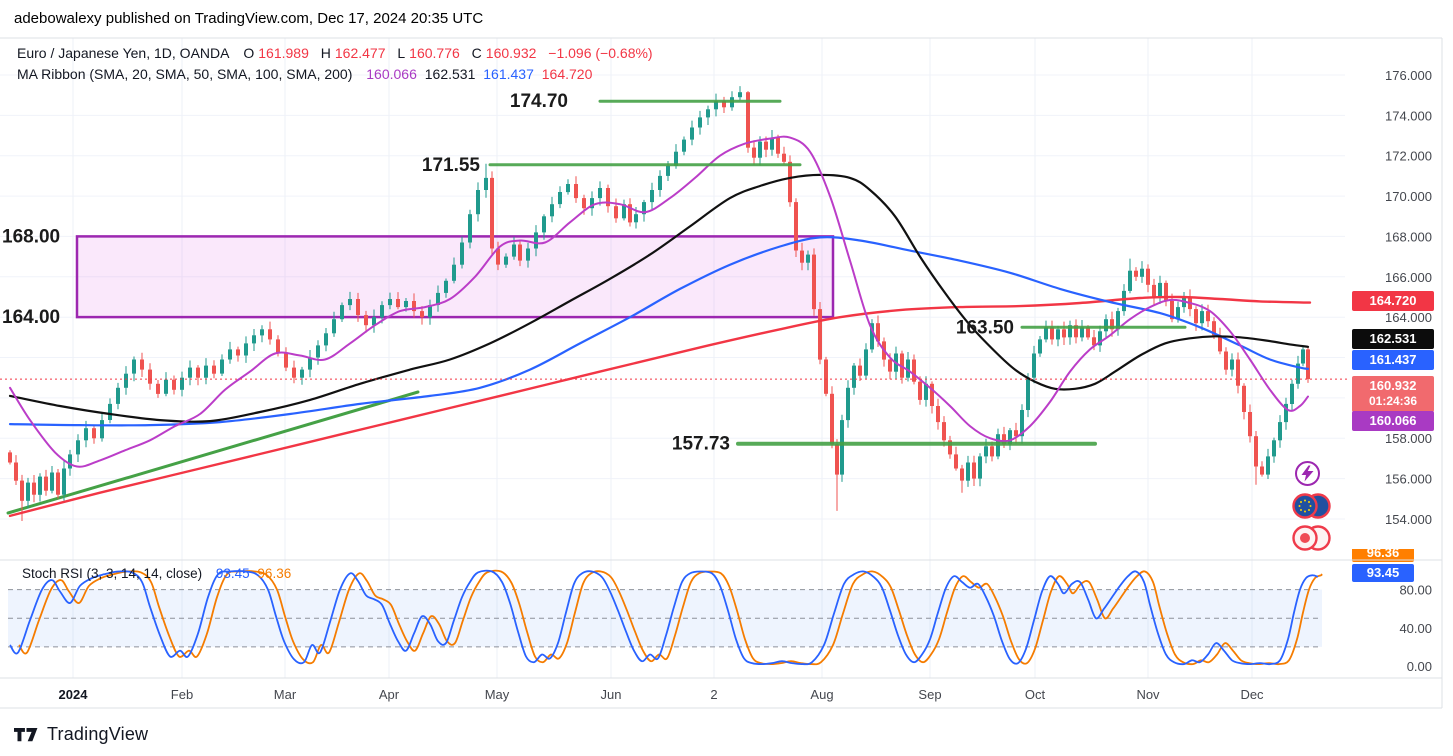 The width and height of the screenshot is (1453, 756). What do you see at coordinates (283, 53) in the screenshot?
I see `open-value: 161.989` at bounding box center [283, 53].